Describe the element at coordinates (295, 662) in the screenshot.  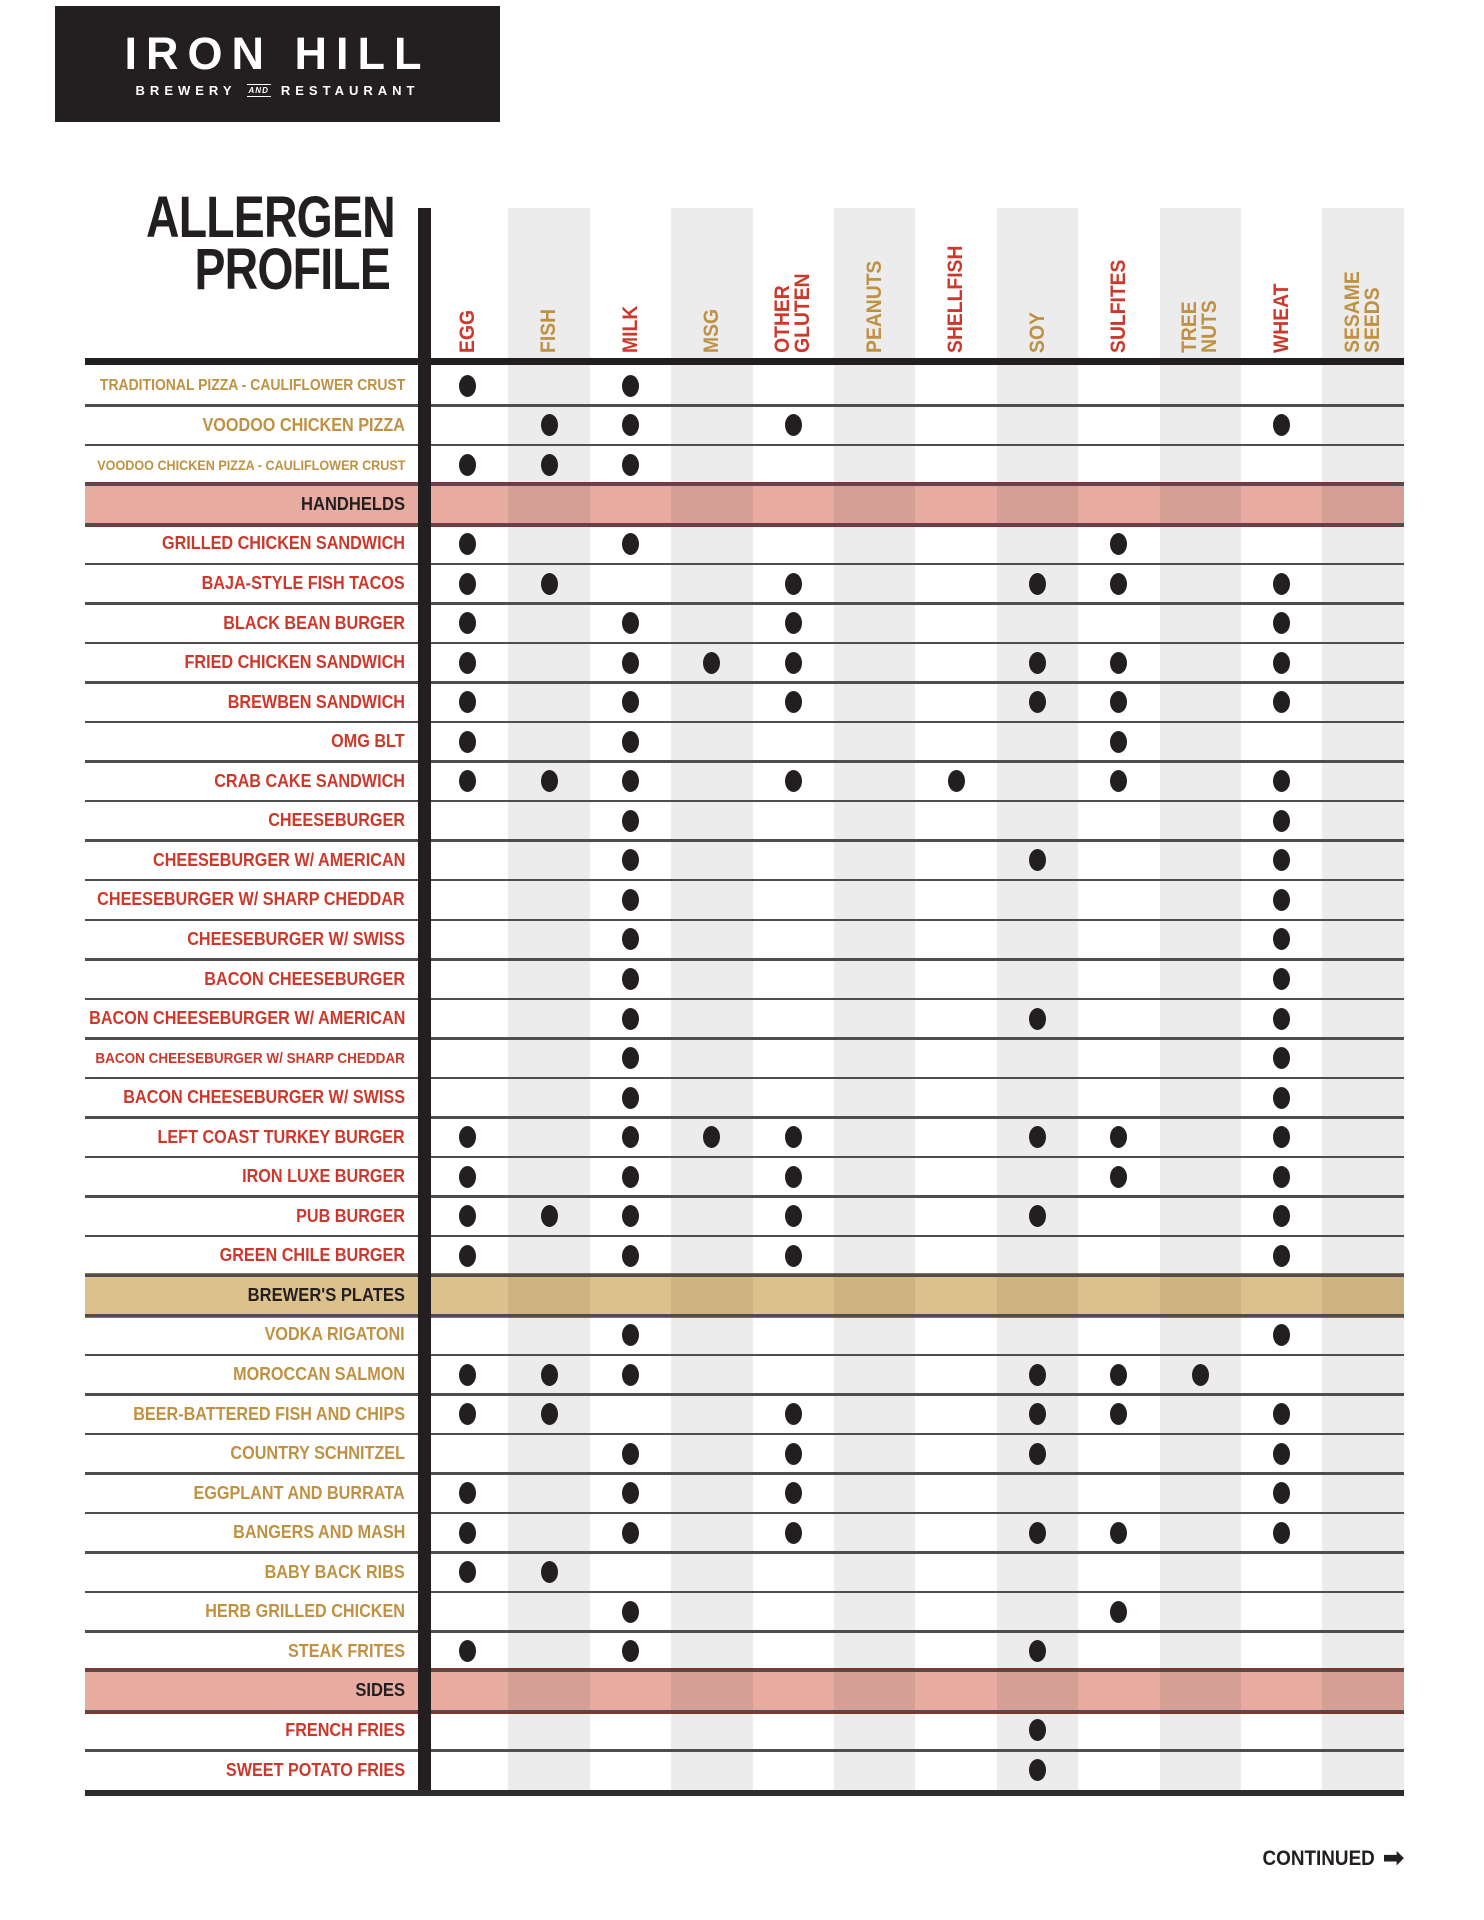
I see `menu-item-name: FRIED CHICKEN SANDWICH` at that location.